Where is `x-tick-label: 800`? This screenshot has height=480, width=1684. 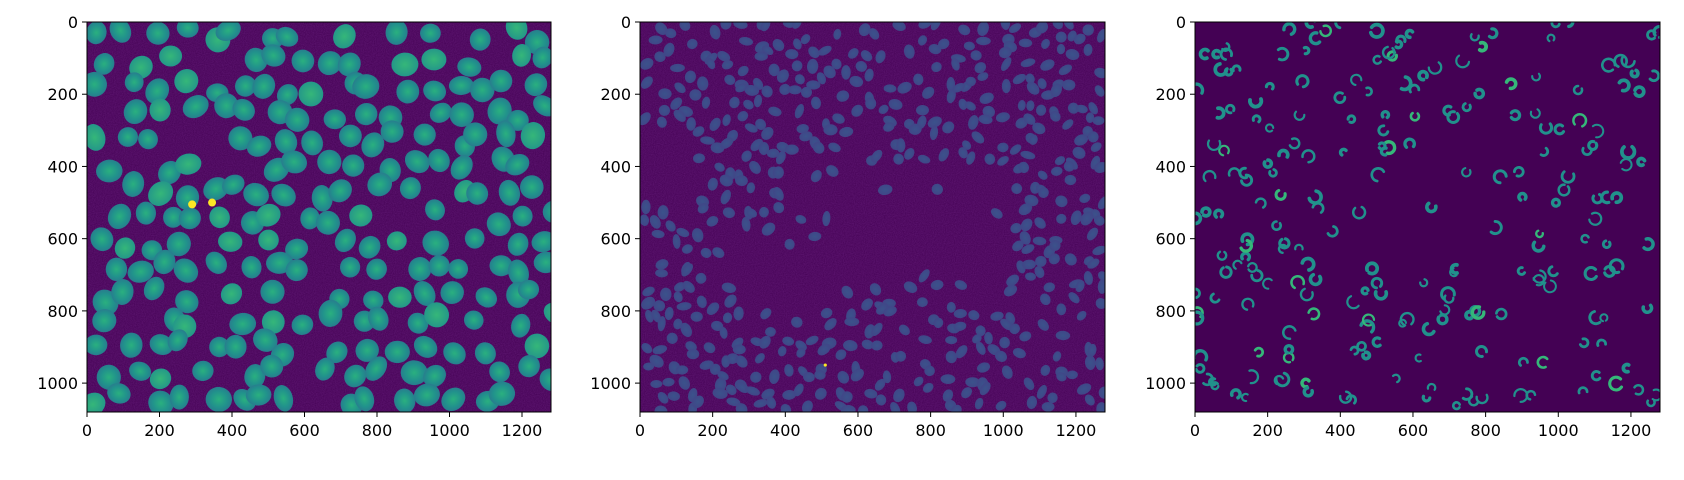 x-tick-label: 800 is located at coordinates (1485, 430).